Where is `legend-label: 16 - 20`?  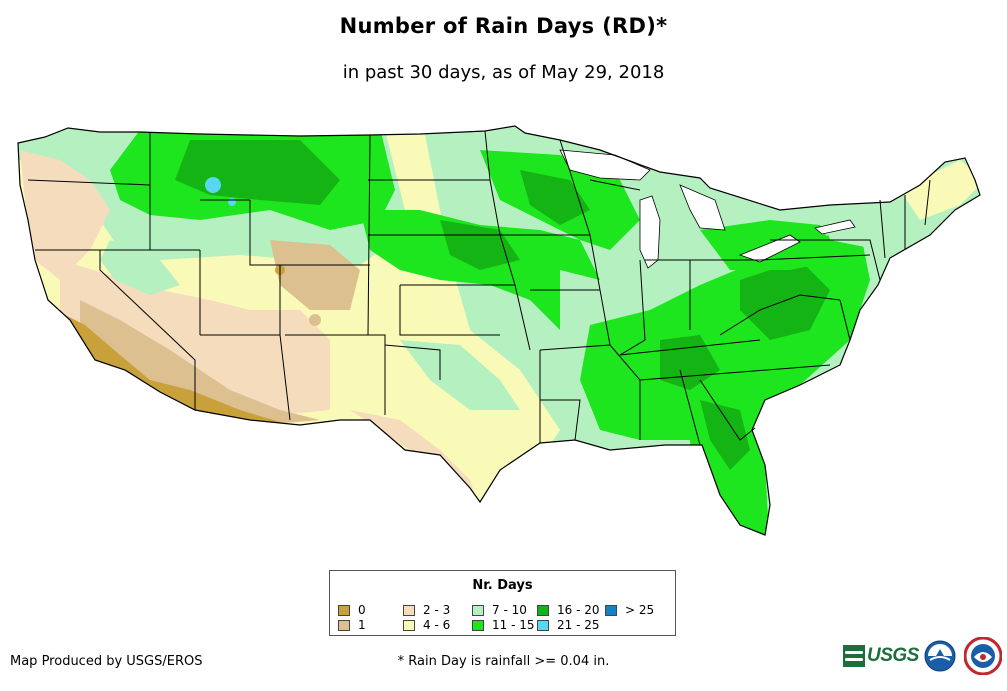
legend-label: 16 - 20 is located at coordinates (578, 610).